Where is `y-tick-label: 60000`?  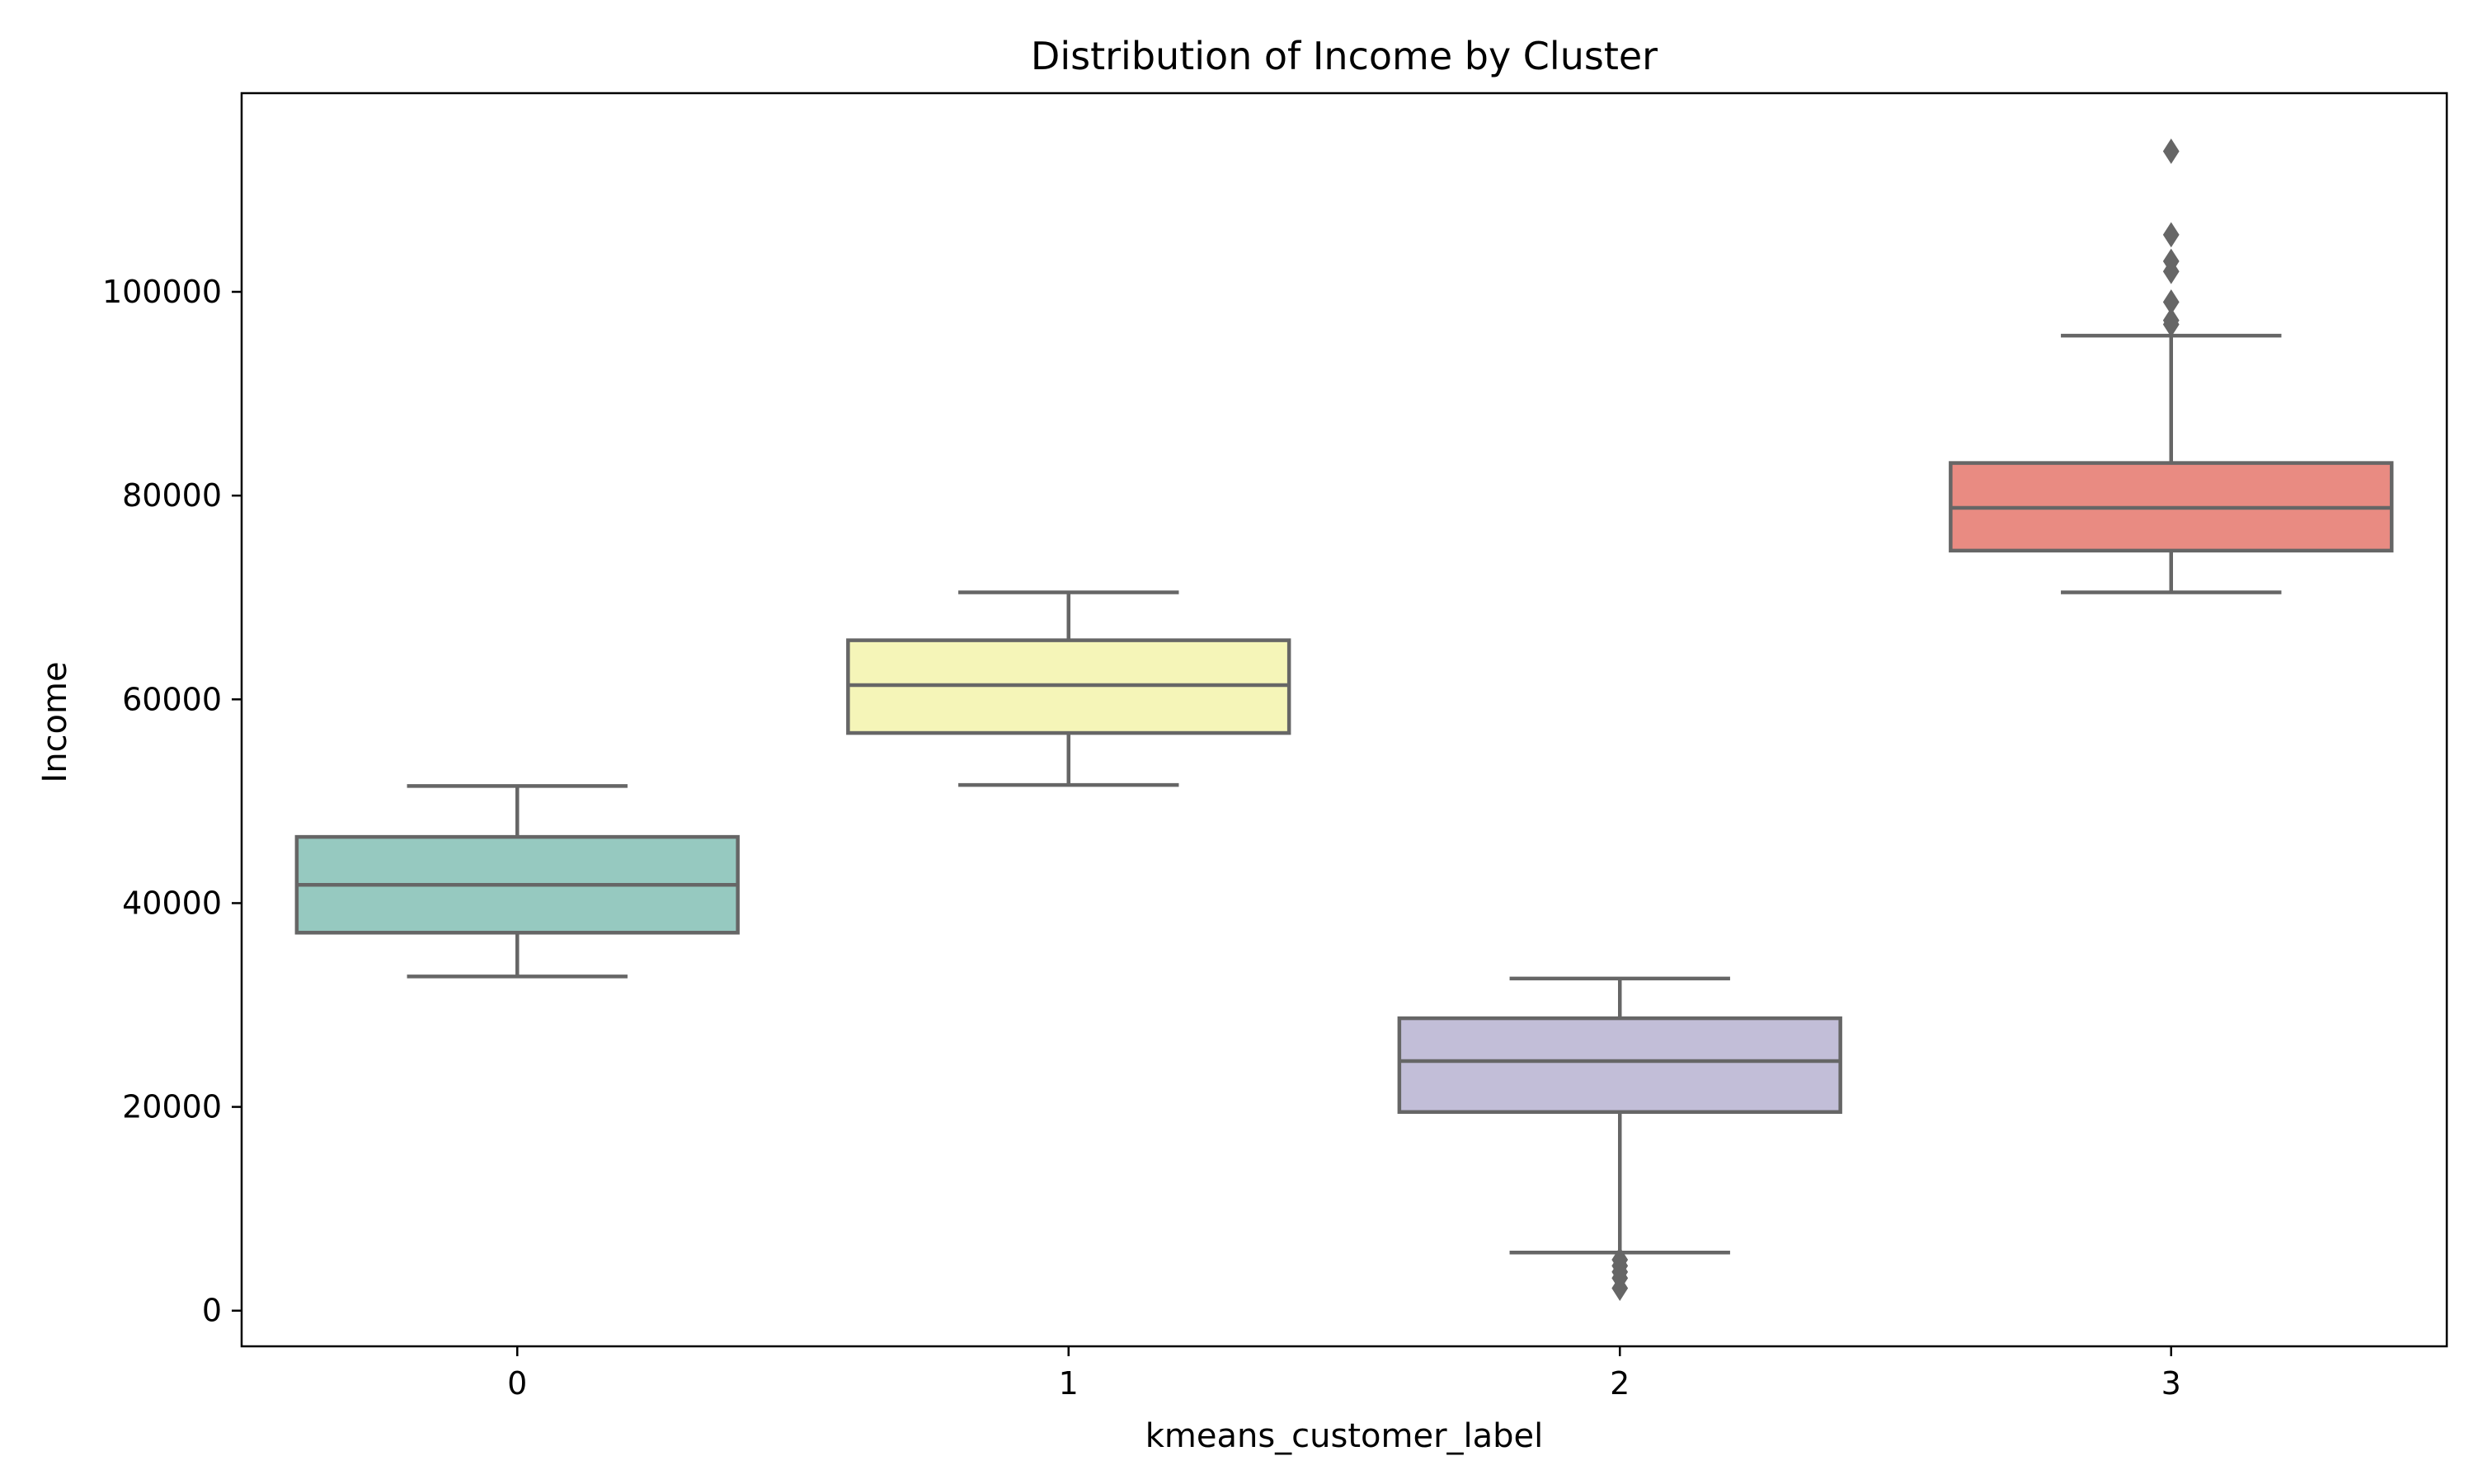
y-tick-label: 60000 is located at coordinates (172, 699).